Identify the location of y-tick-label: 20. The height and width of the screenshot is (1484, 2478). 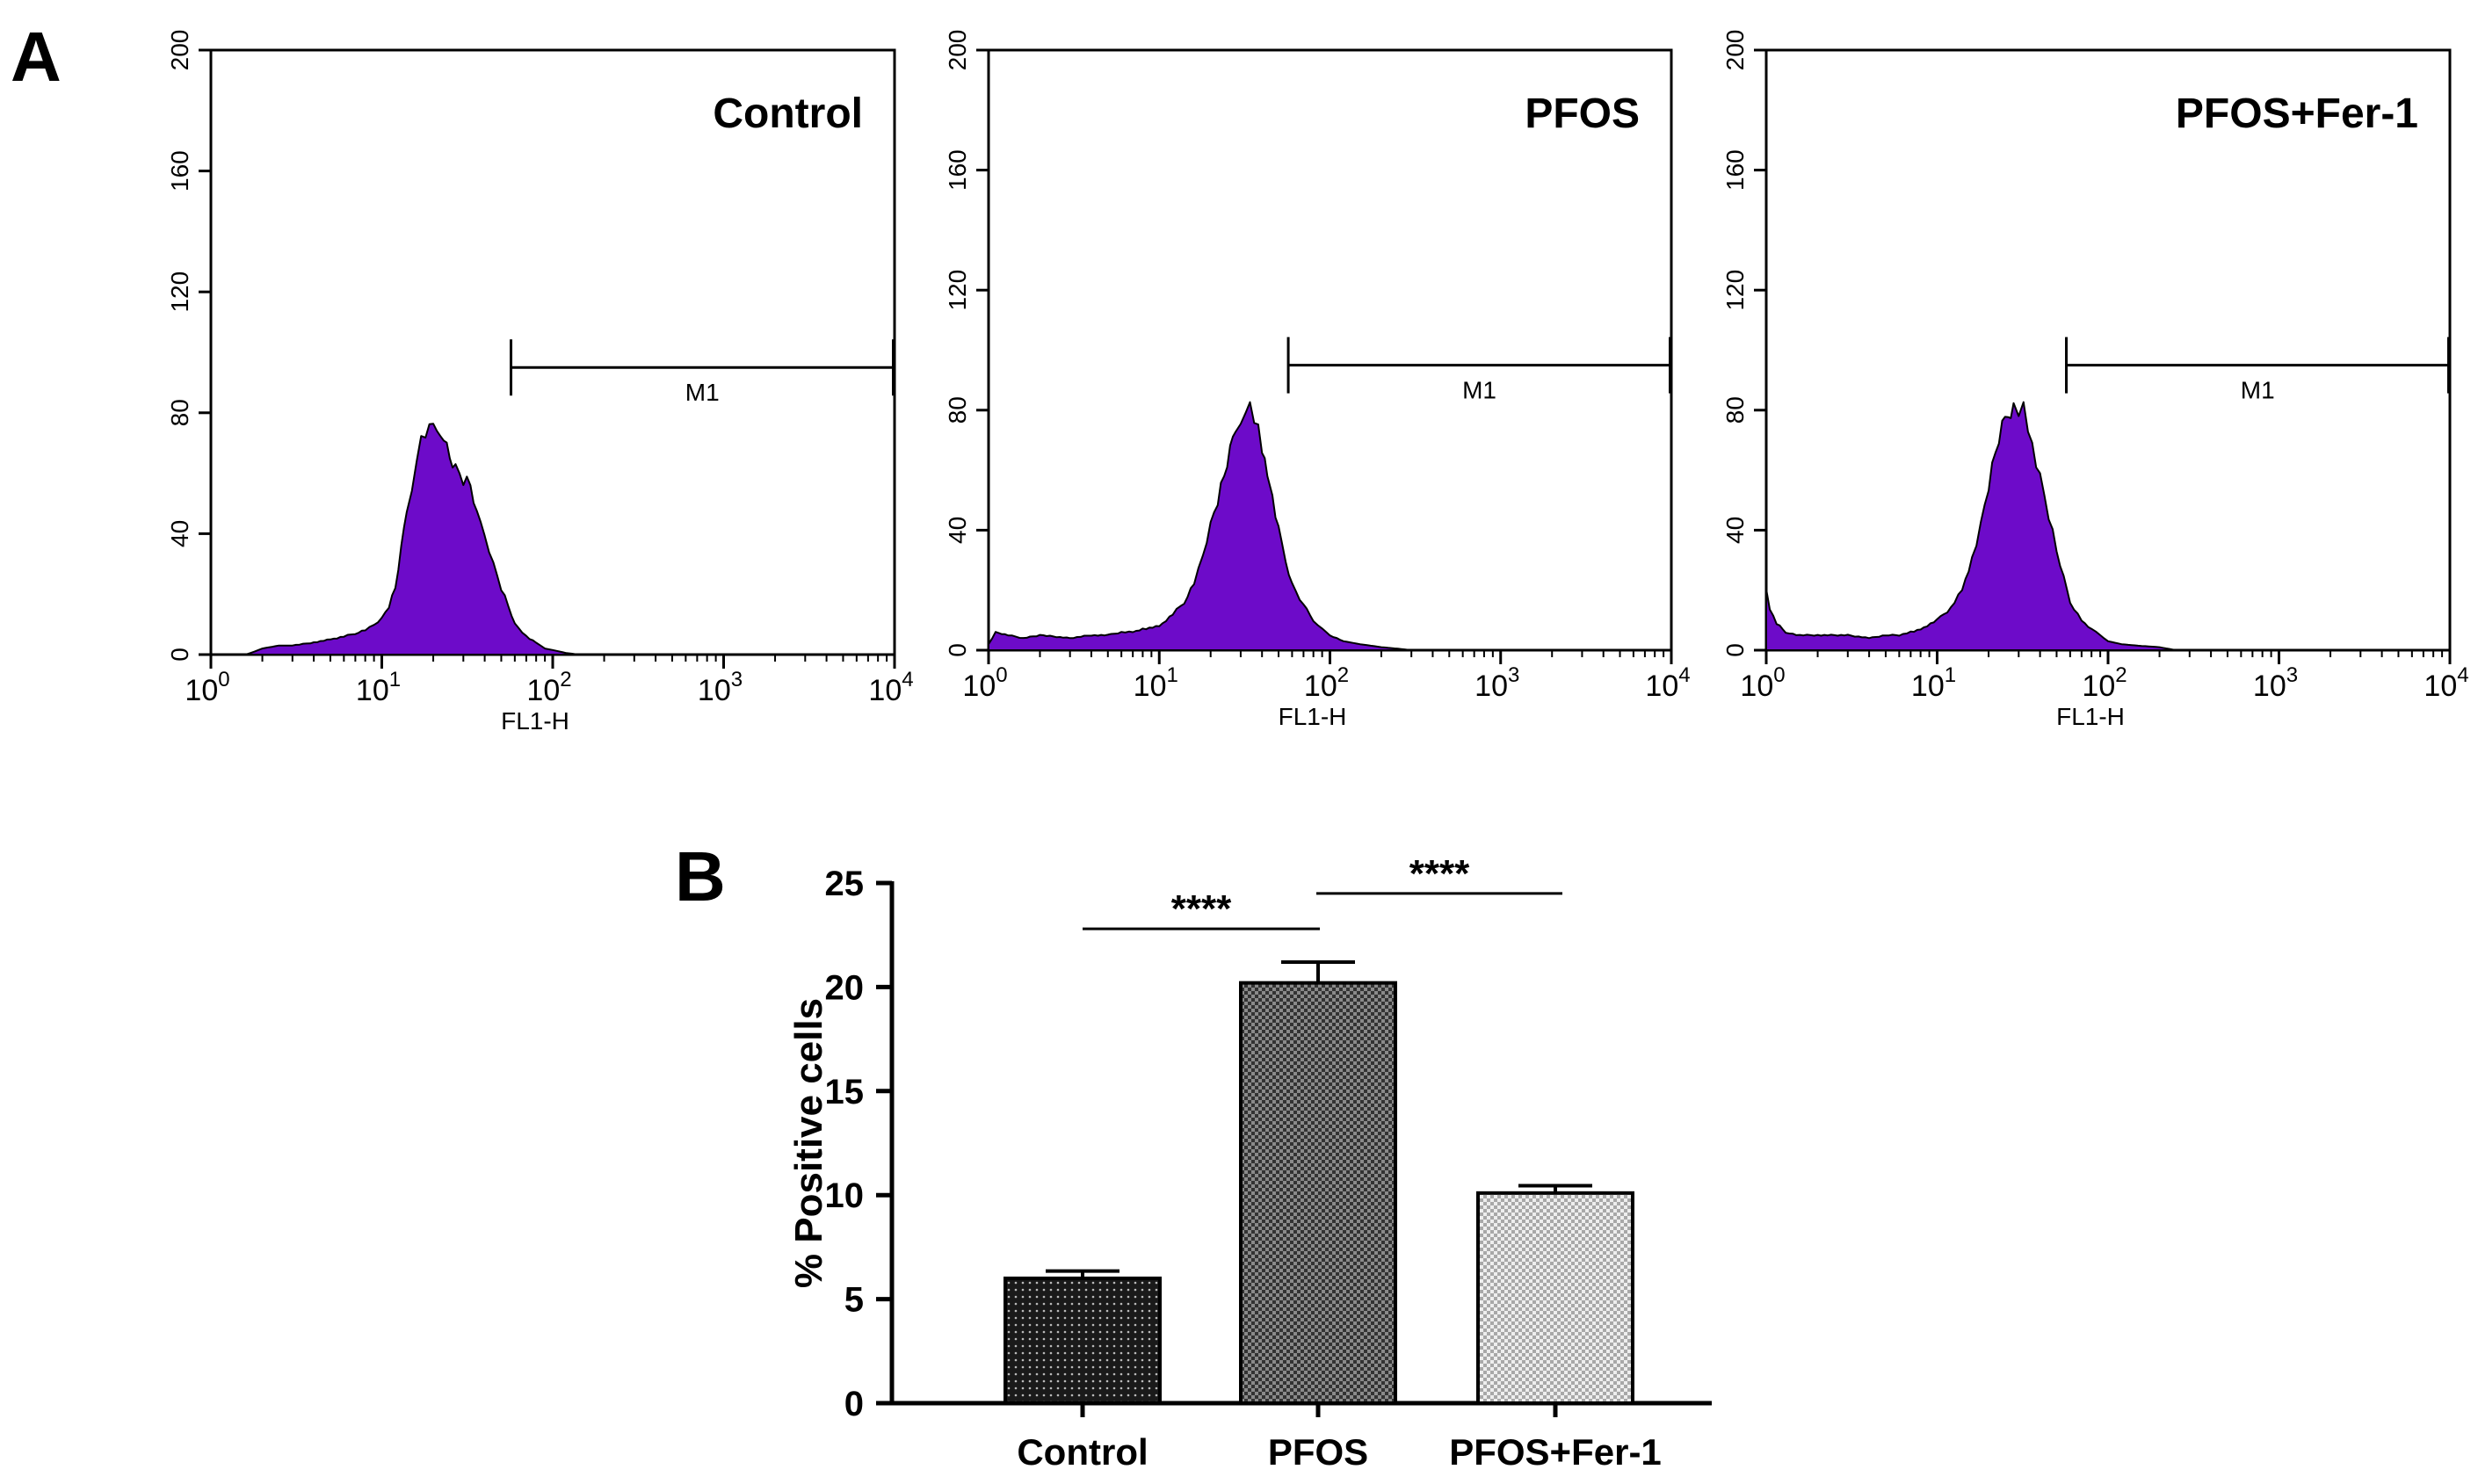
(845, 988).